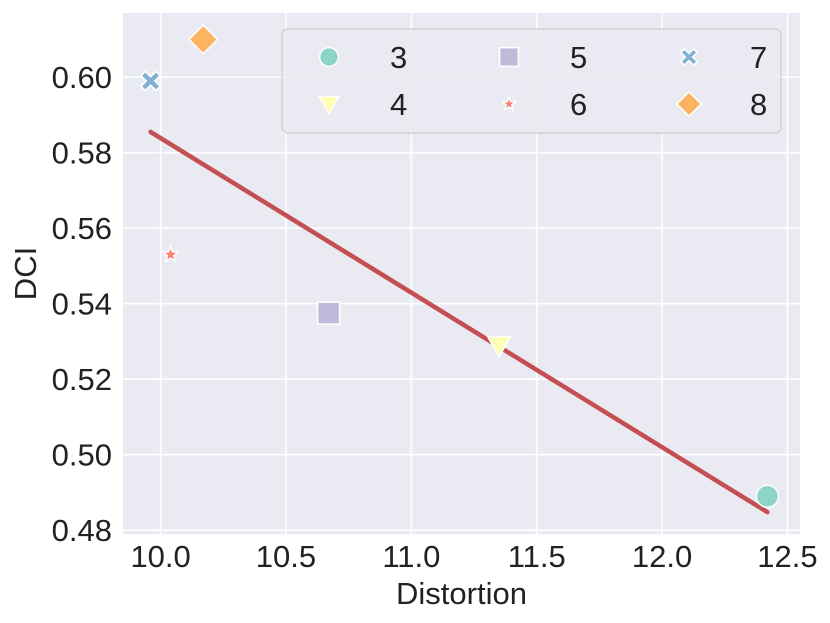  I want to click on x-tick-label: 11.5, so click(537, 556).